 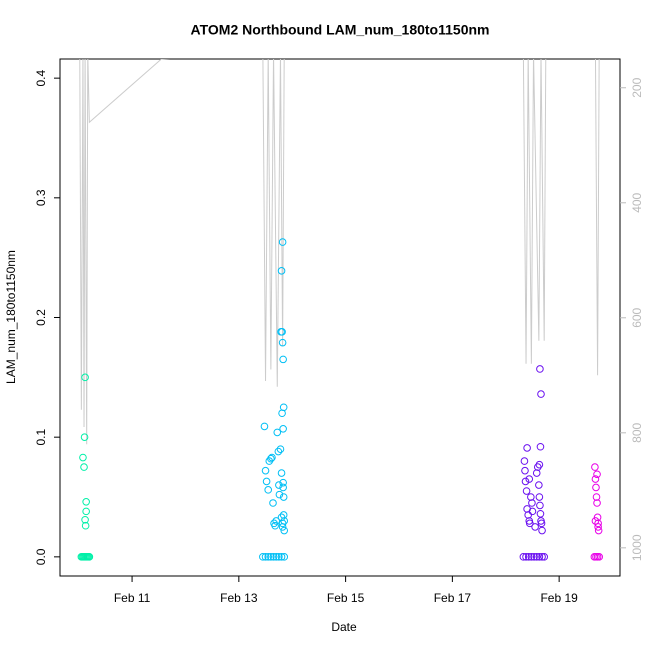 What do you see at coordinates (637, 432) in the screenshot?
I see `y2-tick-label: 800` at bounding box center [637, 432].